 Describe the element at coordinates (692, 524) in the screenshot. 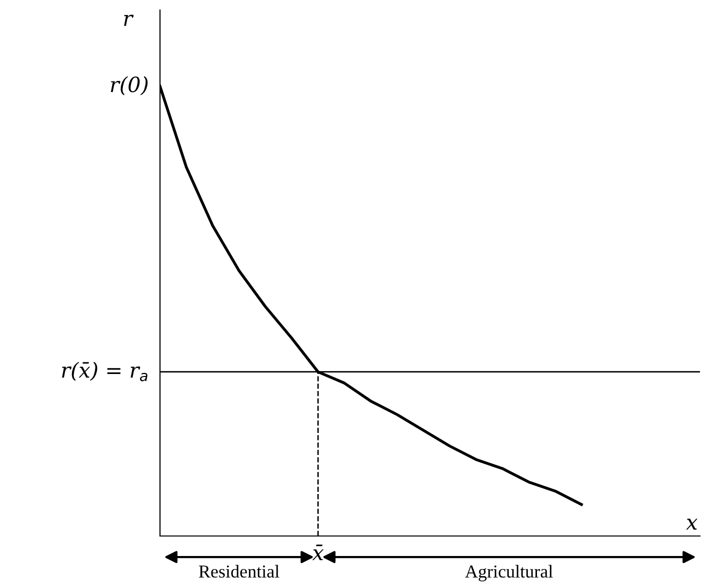

I see `x-axis-title: x` at that location.